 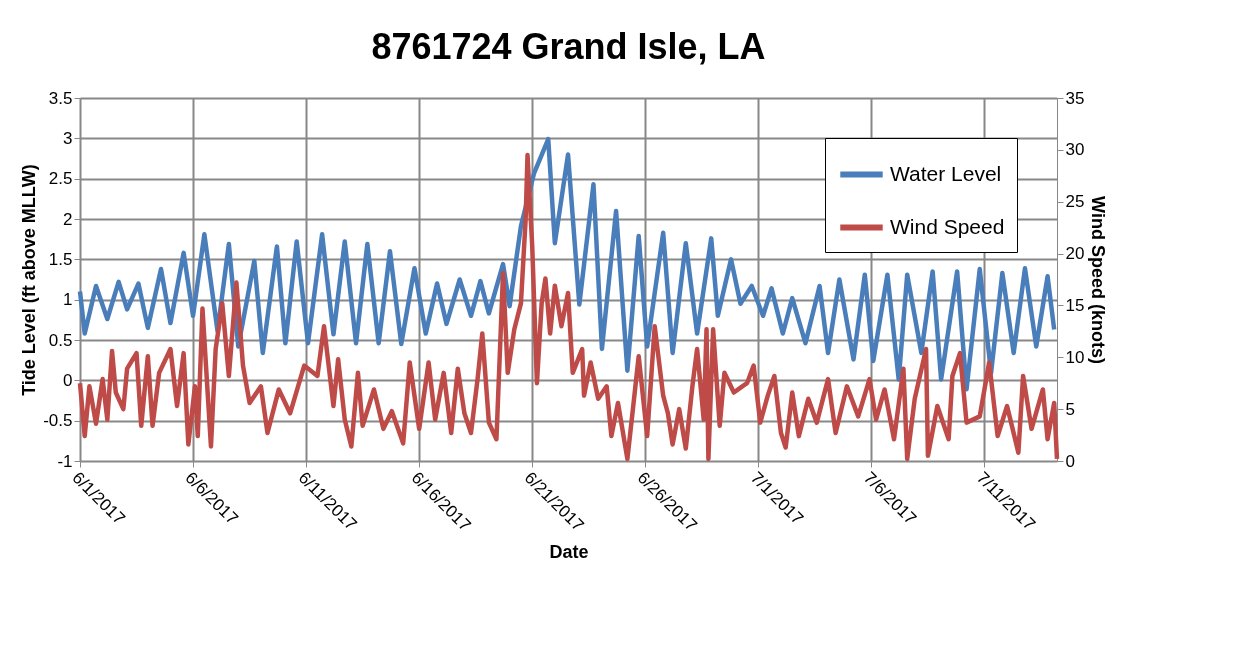 What do you see at coordinates (60, 98) in the screenshot?
I see `y-tick-label: 3.5` at bounding box center [60, 98].